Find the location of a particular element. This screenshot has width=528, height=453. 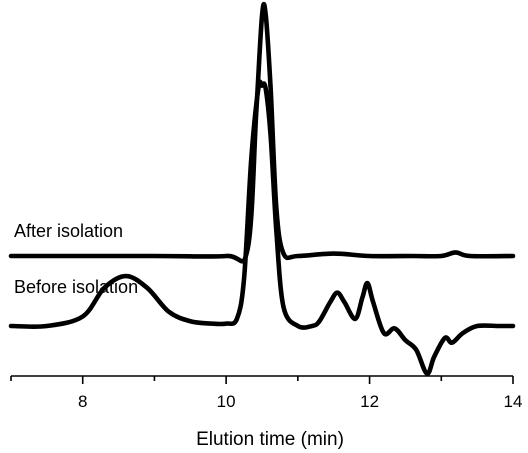

x-tick-label: 12 is located at coordinates (369, 401).